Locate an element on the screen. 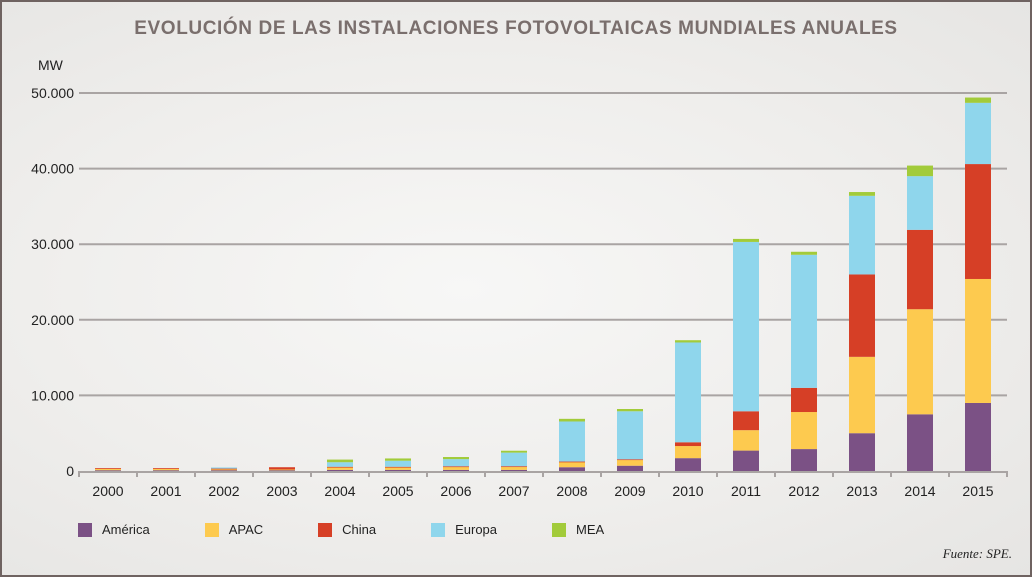 The image size is (1032, 577). legend-item: América is located at coordinates (114, 529).